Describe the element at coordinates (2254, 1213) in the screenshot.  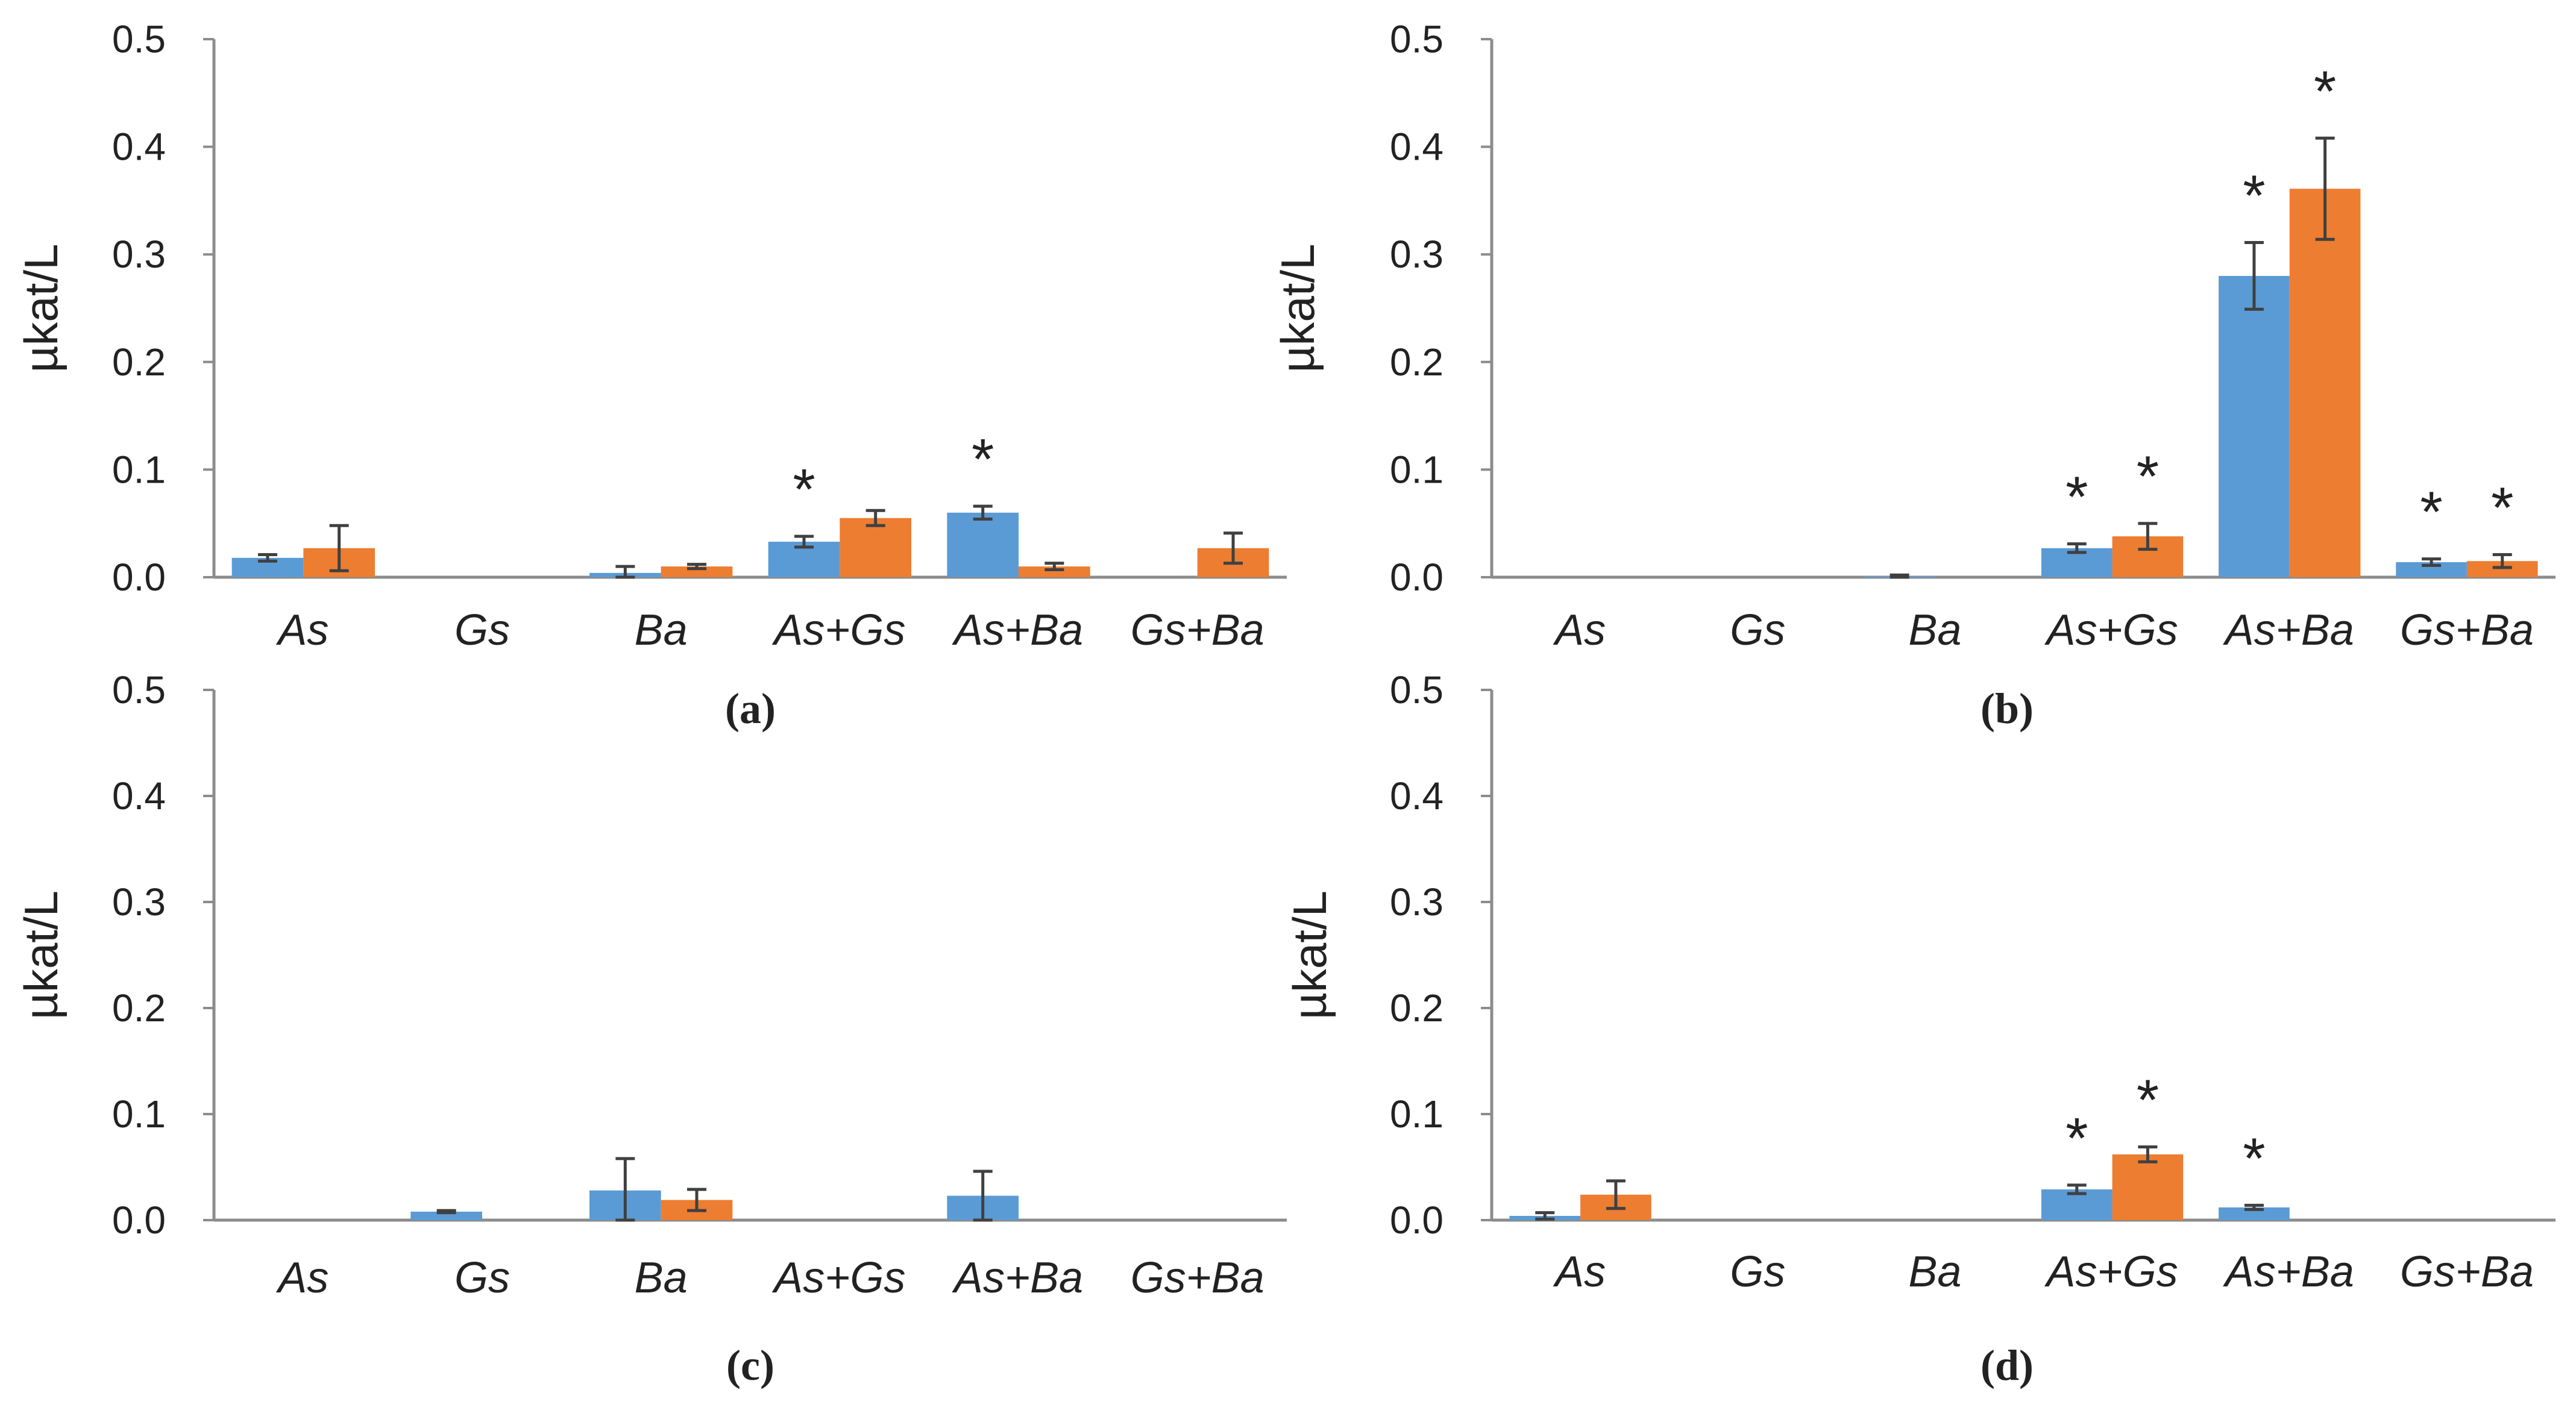
I see `bar-d-as-ba-s1` at that location.